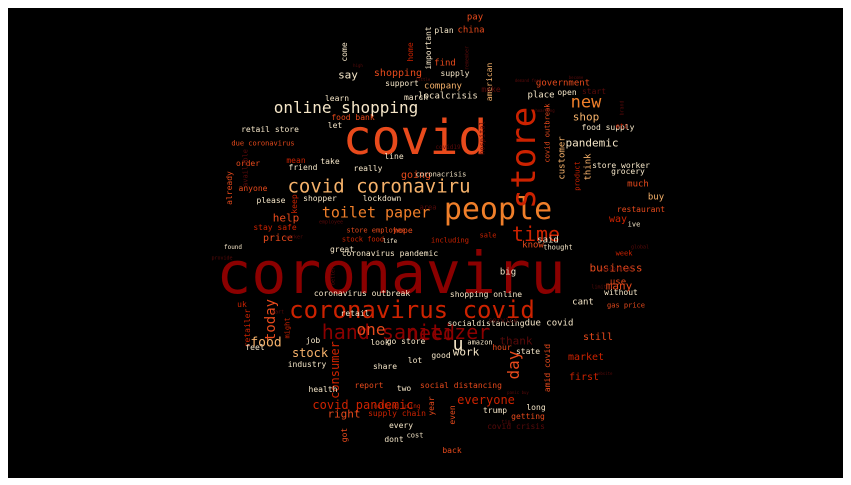  Describe the element at coordinates (337, 98) in the screenshot. I see `word-learn: learn` at that location.